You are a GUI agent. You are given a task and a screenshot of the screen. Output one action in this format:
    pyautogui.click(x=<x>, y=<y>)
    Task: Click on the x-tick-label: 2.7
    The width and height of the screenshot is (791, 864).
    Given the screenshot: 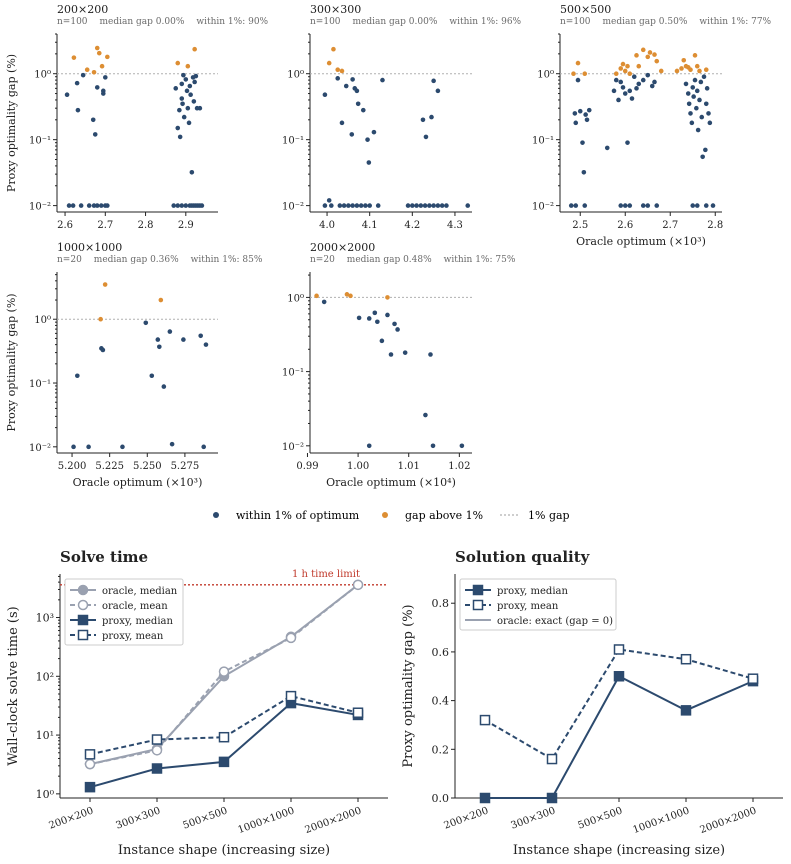 What is the action you would take?
    pyautogui.click(x=670, y=225)
    